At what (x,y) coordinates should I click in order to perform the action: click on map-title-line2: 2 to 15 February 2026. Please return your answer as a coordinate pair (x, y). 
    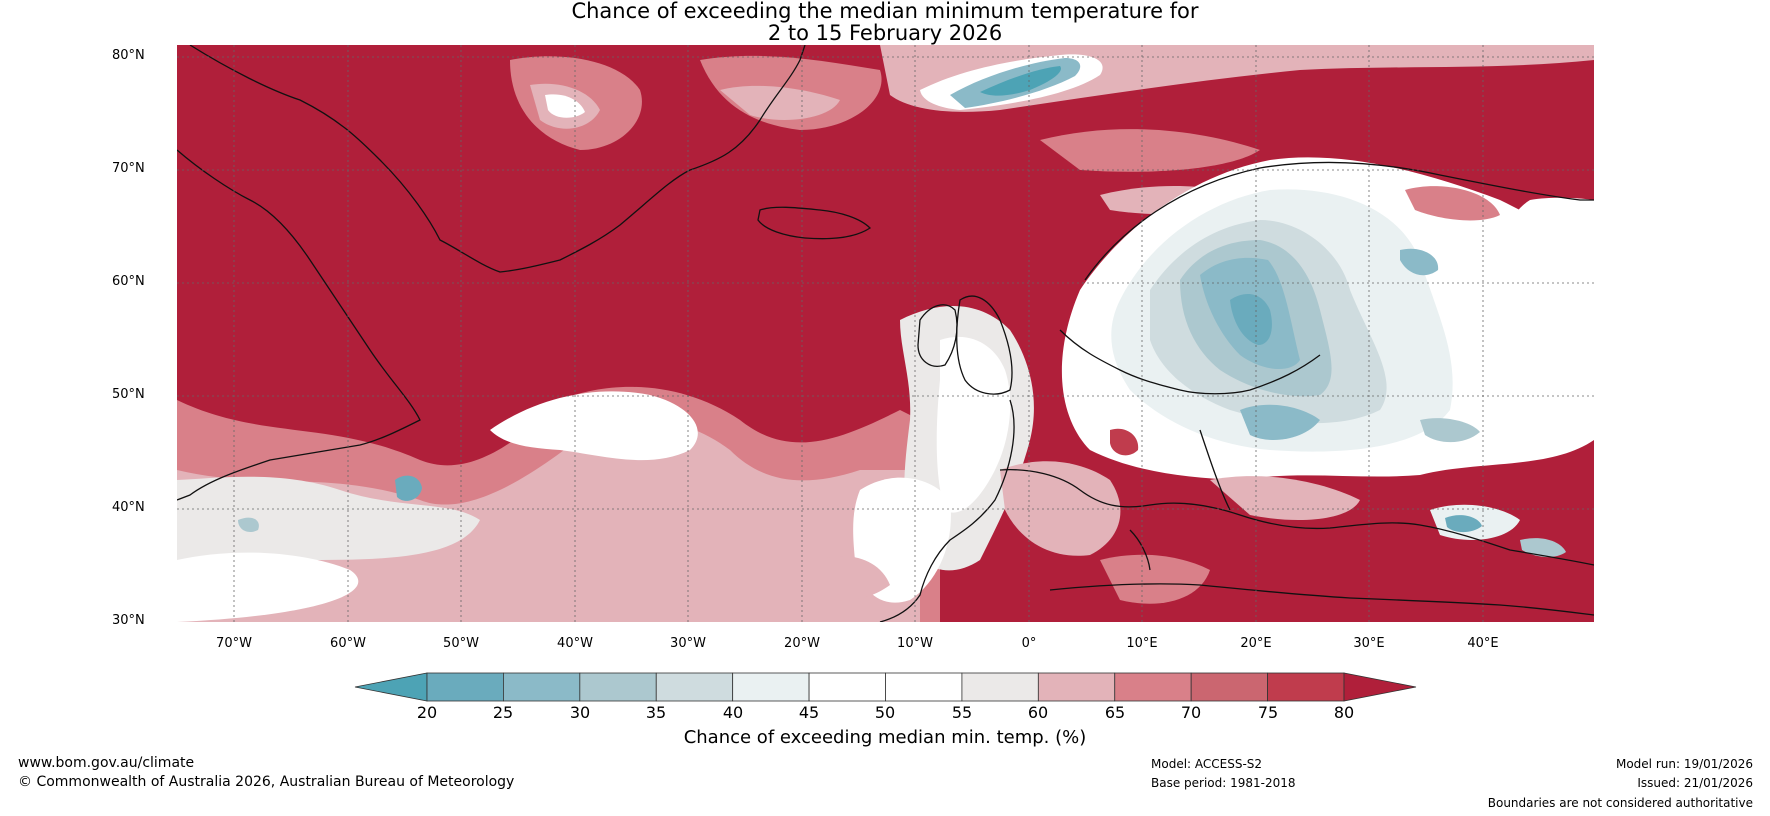
    Looking at the image, I should click on (885, 33).